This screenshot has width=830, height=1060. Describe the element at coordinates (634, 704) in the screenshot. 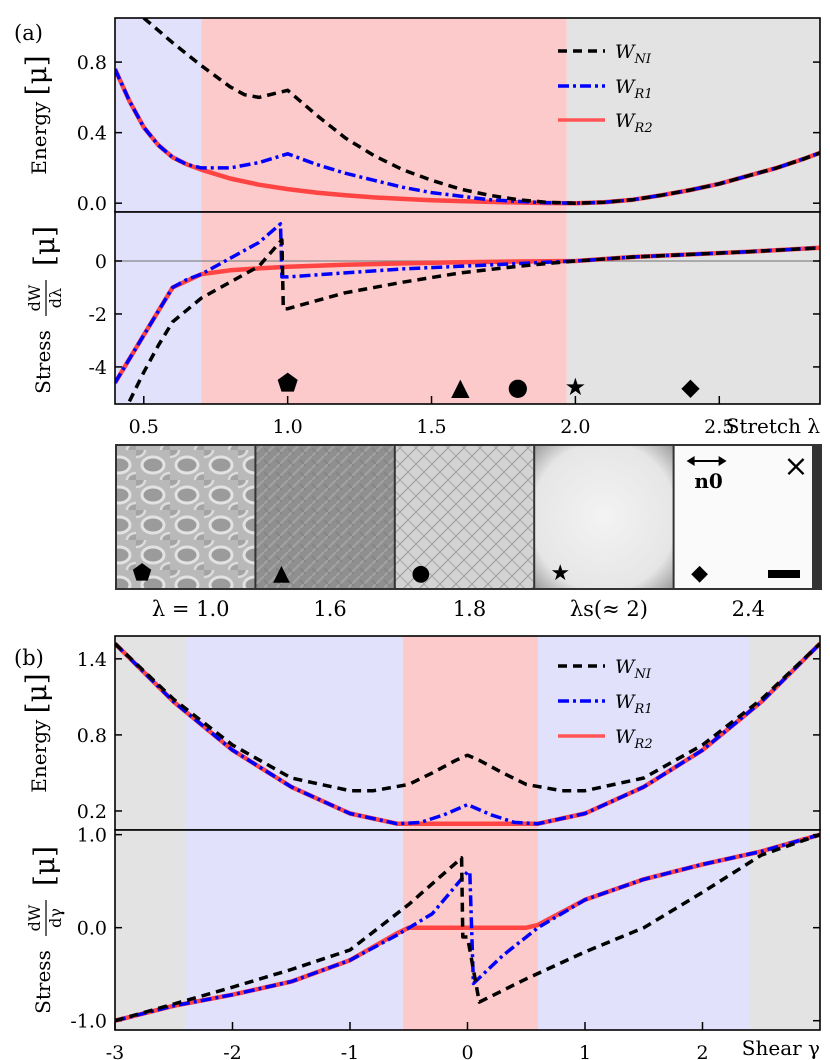

I see `legend-b-label-wr1: WR1` at that location.